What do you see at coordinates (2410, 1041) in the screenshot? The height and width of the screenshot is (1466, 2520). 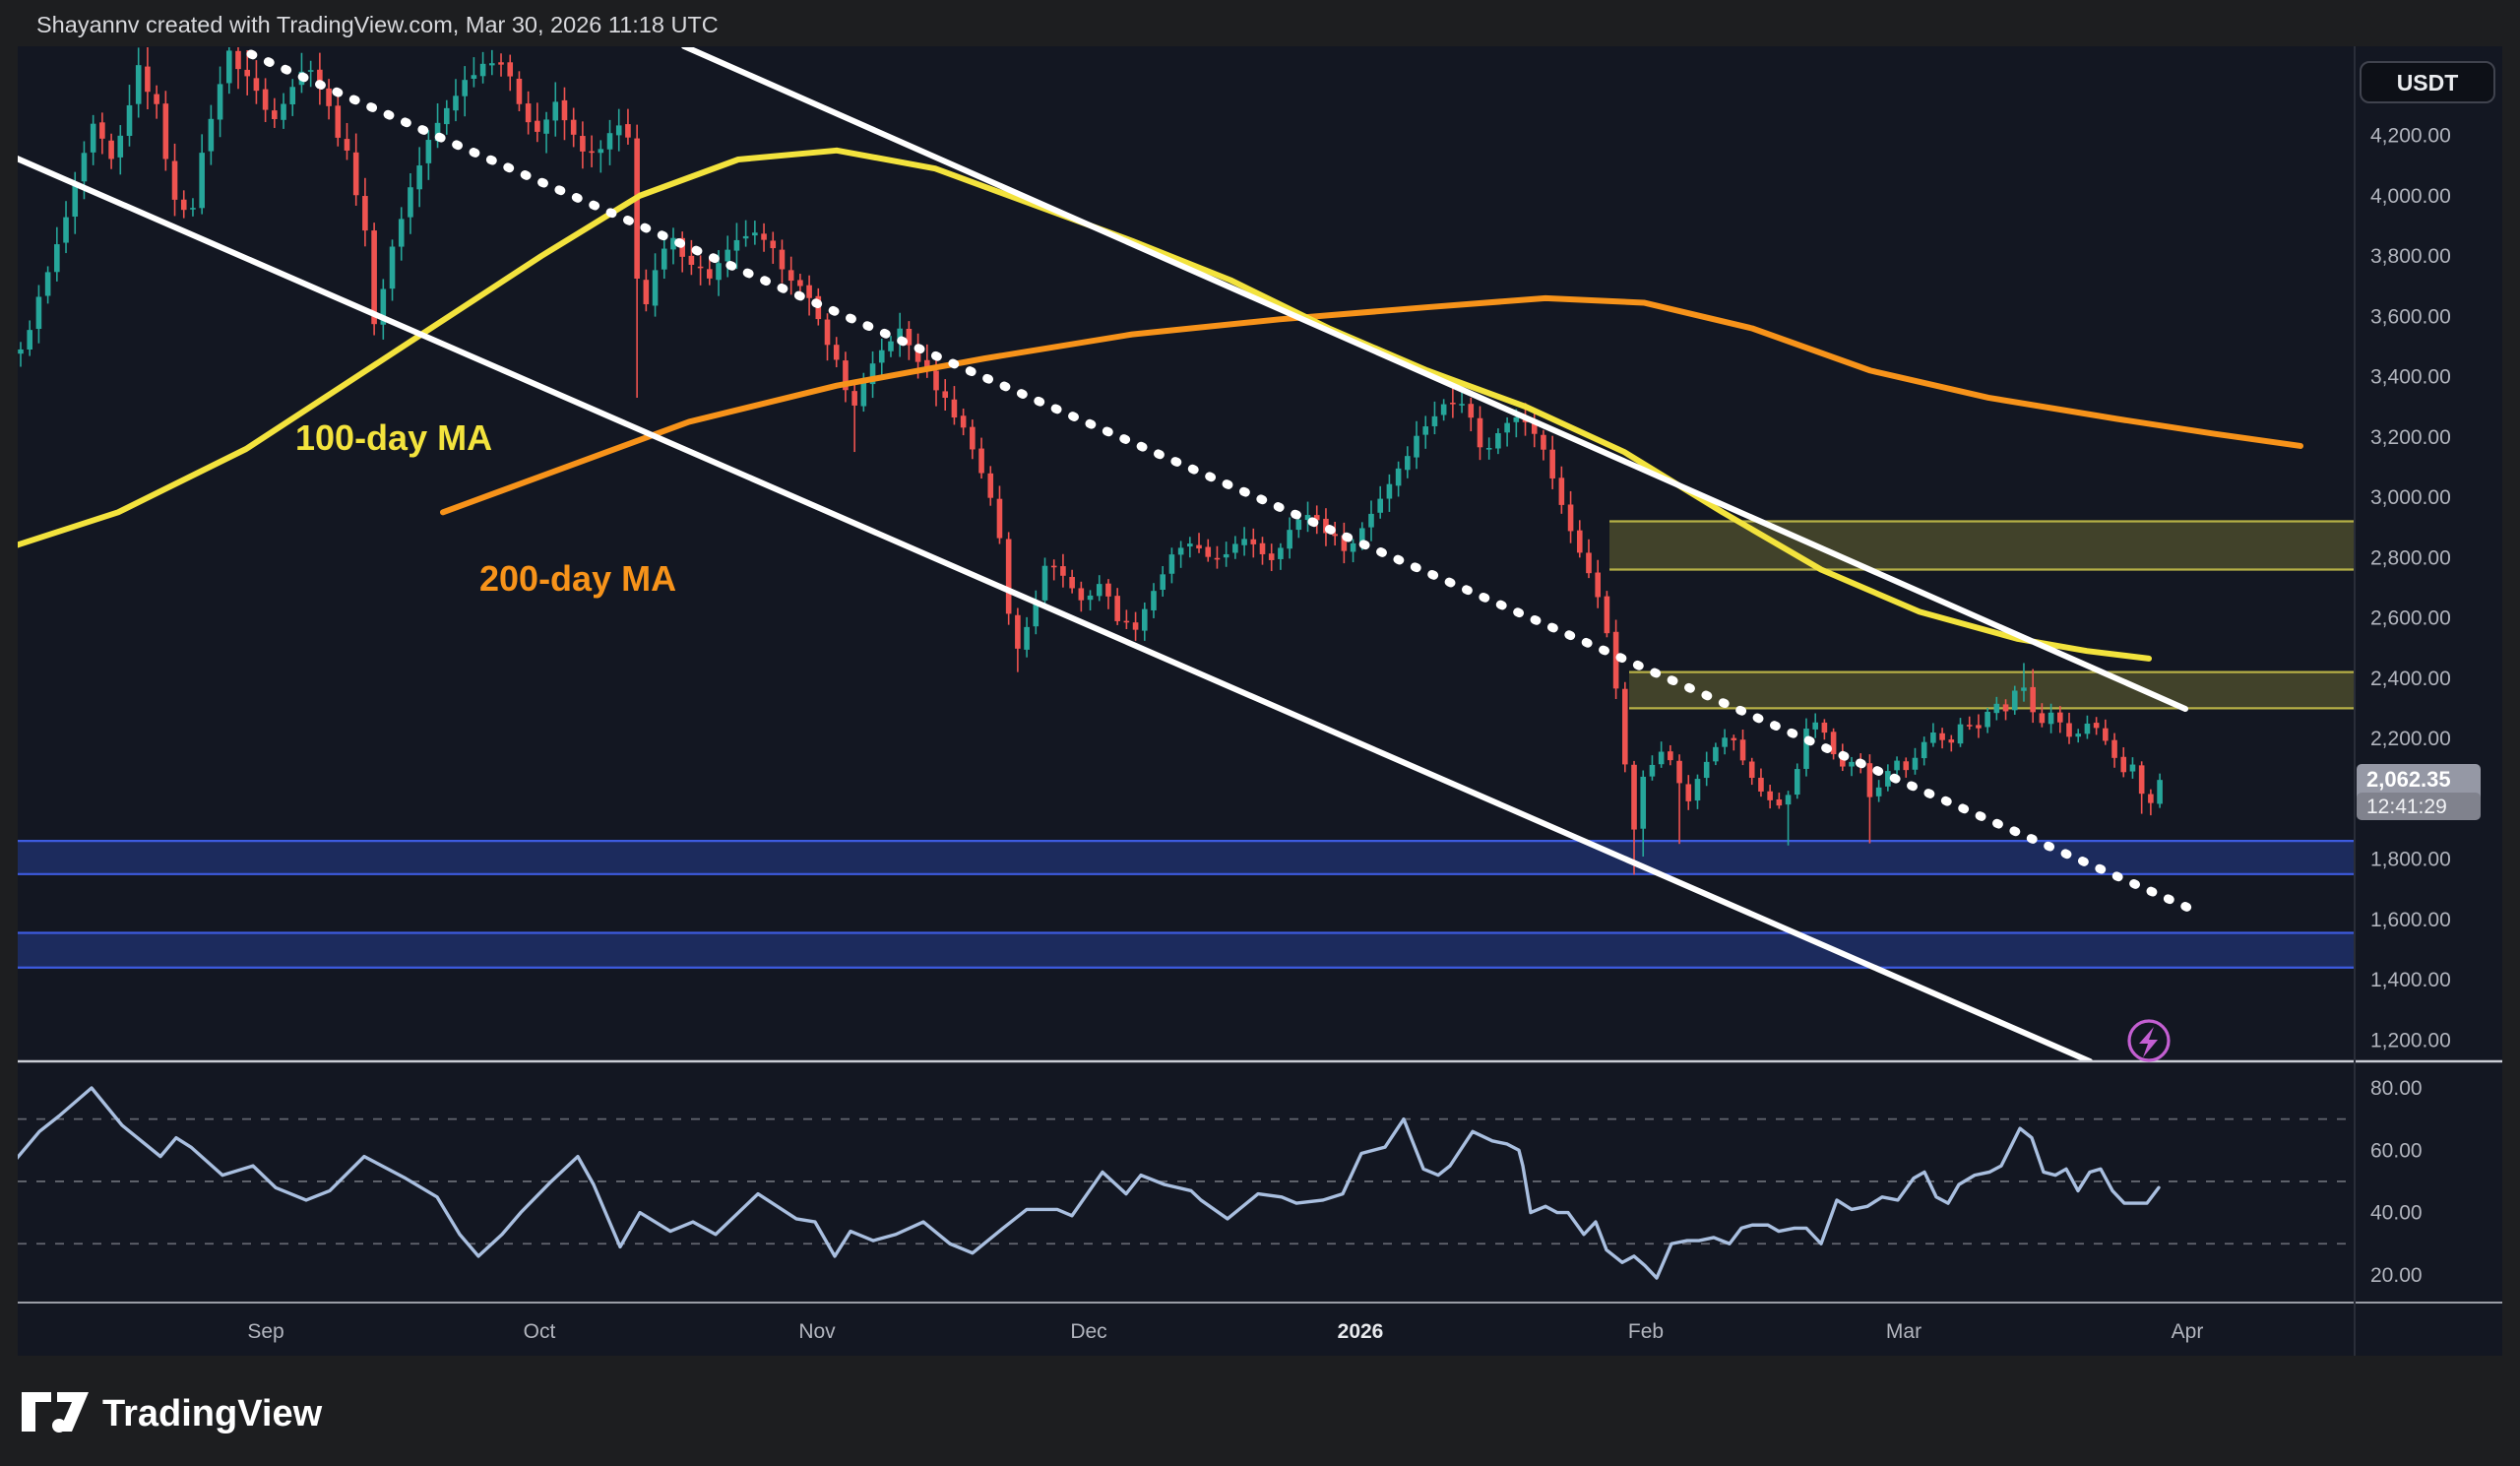 I see `price-tick: 1,200.00` at bounding box center [2410, 1041].